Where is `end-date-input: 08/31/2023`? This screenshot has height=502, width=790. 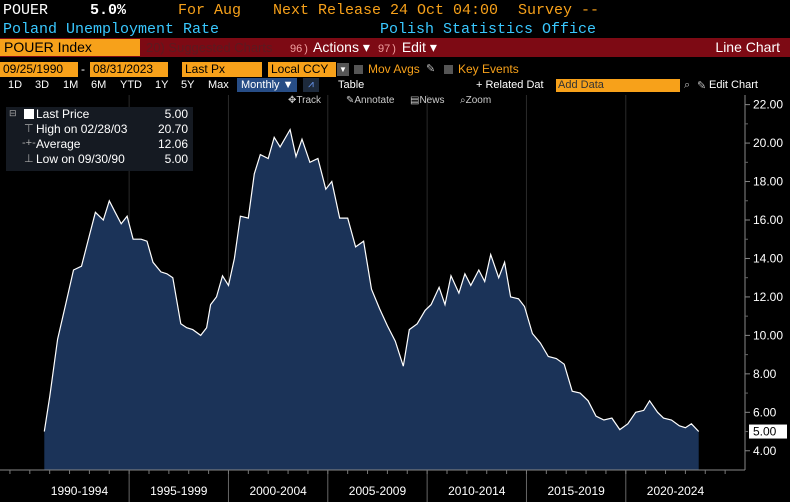
end-date-input: 08/31/2023 is located at coordinates (129, 69).